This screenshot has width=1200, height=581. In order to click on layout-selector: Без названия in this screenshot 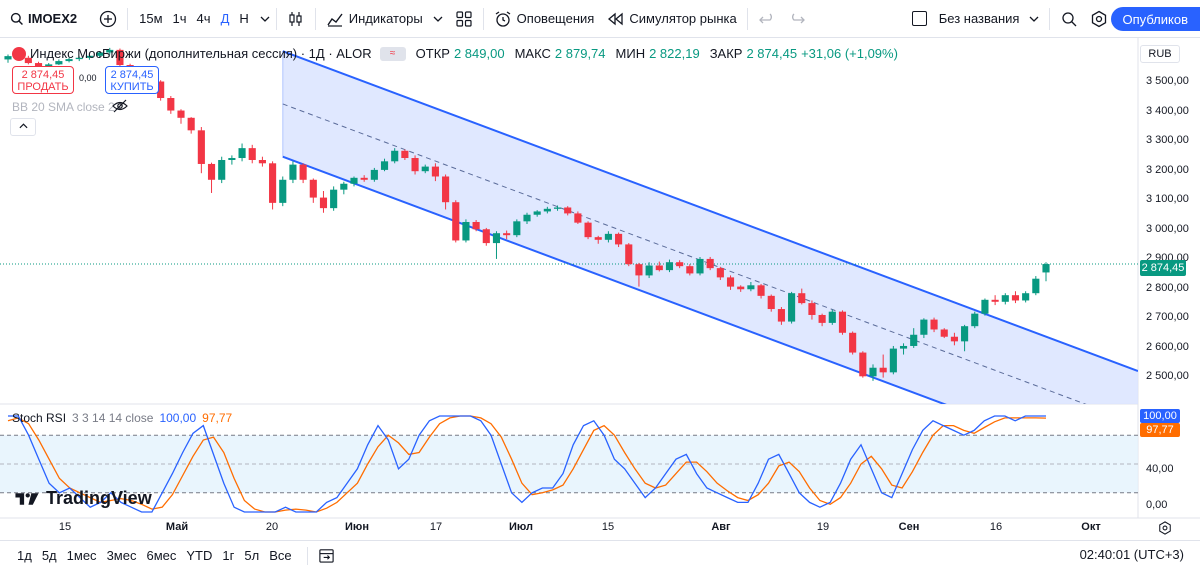, I will do `click(976, 19)`.